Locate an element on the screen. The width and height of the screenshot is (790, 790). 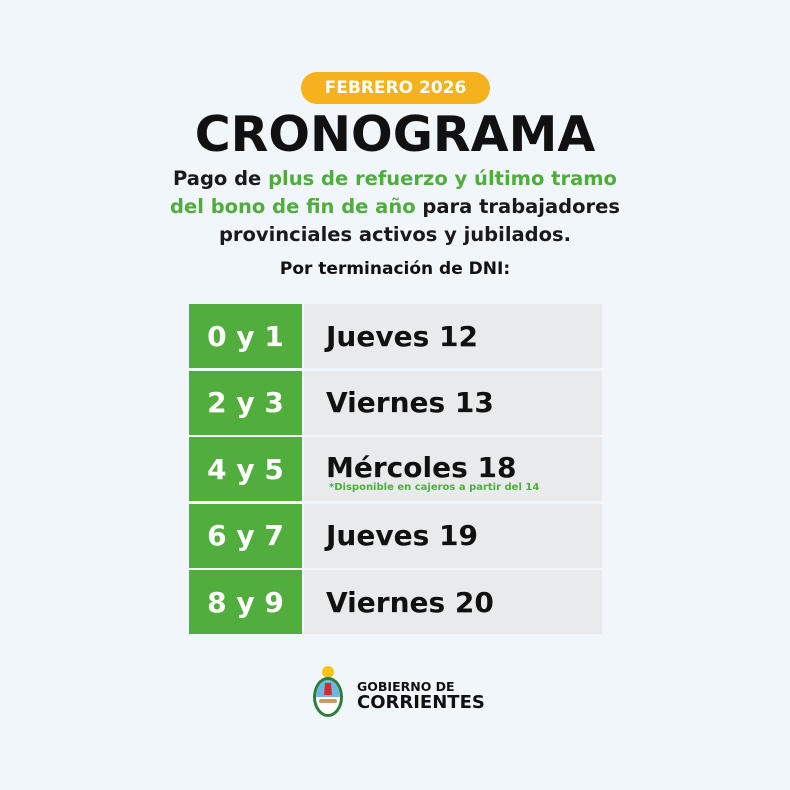
subtitle-highlight: plus de refuerzo y último tramo is located at coordinates (442, 178).